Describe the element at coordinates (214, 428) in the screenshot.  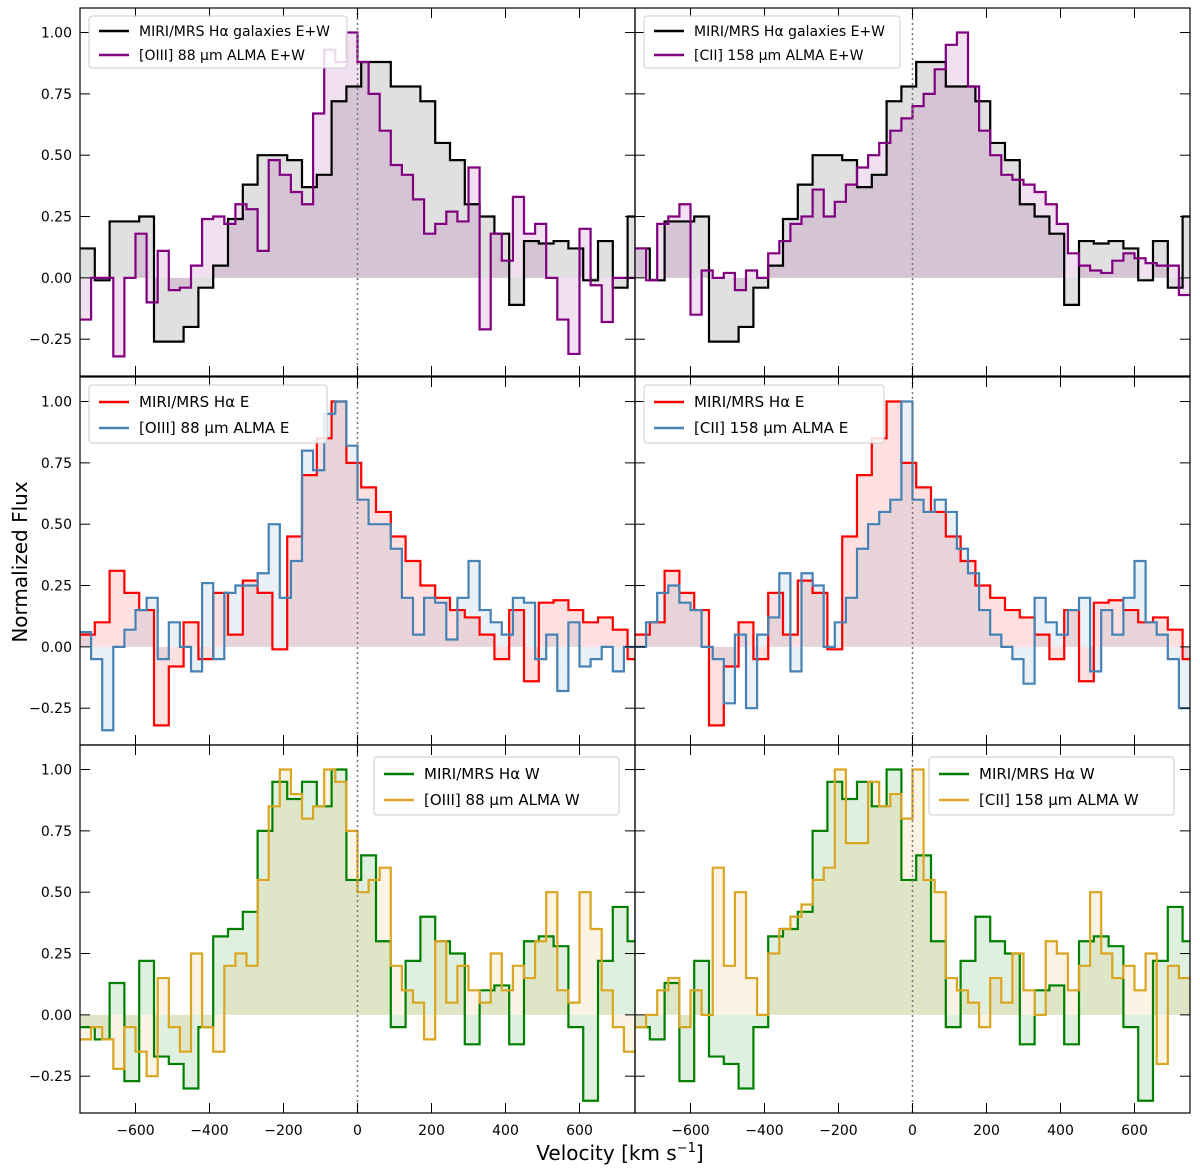
I see `legend-label: [OIII] 88 µm ALMA E` at that location.